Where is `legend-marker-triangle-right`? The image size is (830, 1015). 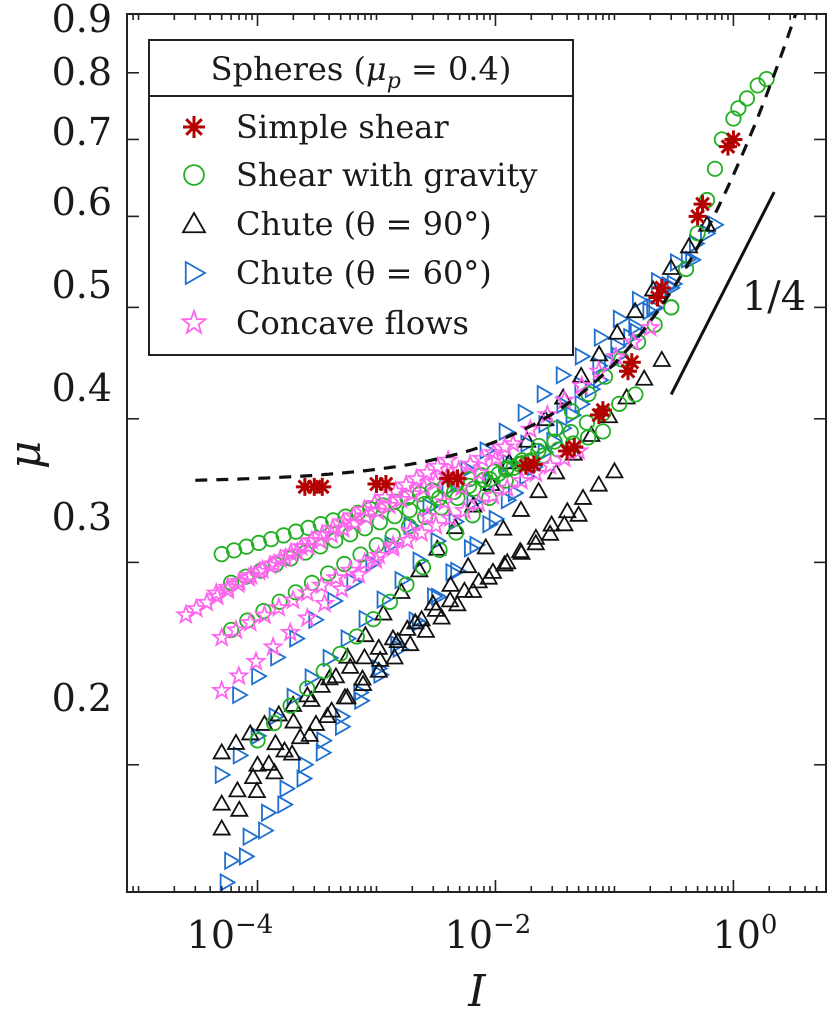 legend-marker-triangle-right is located at coordinates (195, 273).